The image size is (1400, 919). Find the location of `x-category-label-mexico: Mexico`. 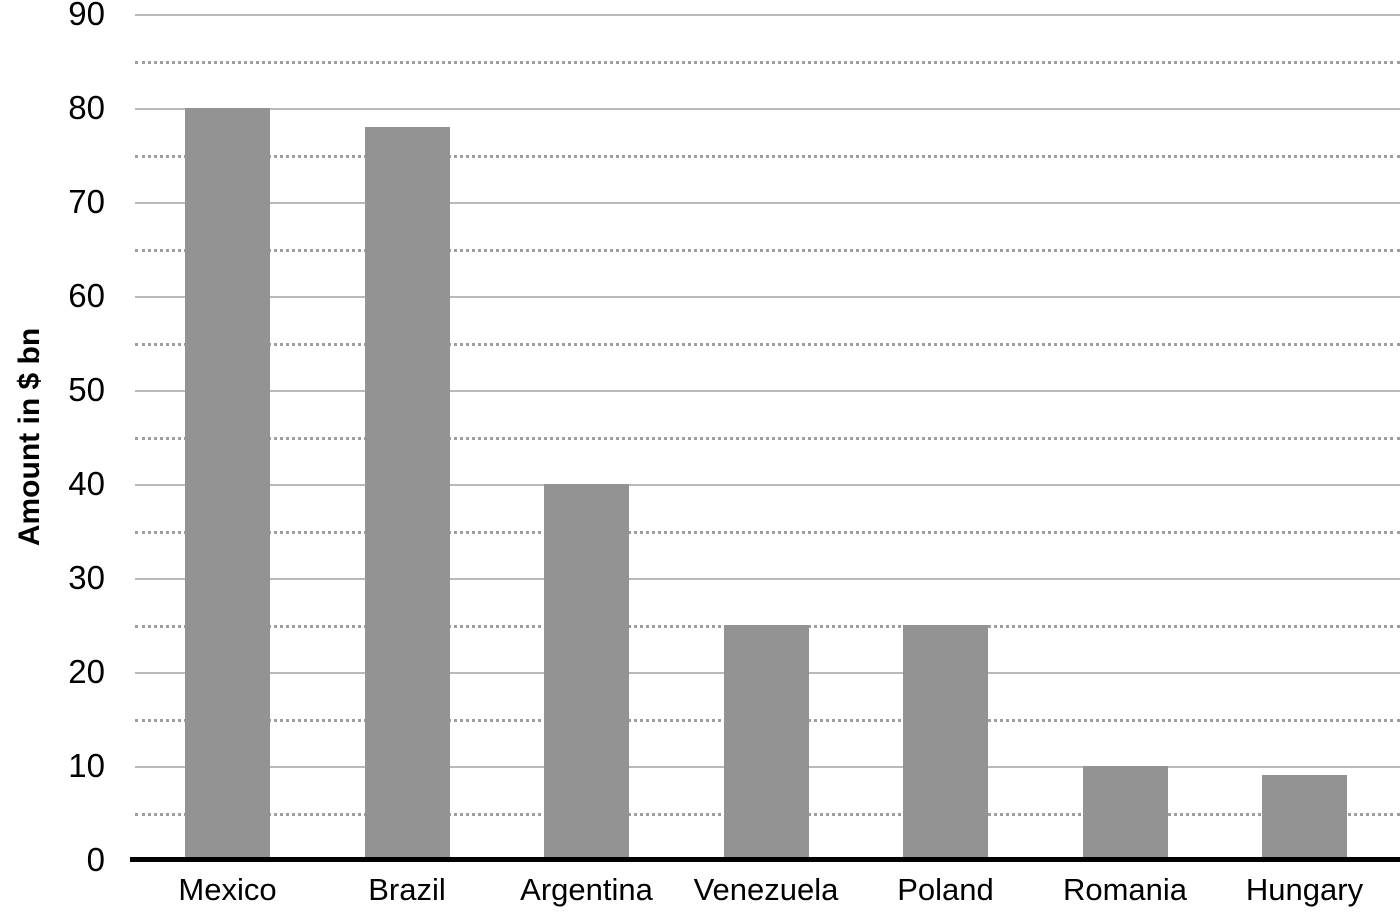

x-category-label-mexico: Mexico is located at coordinates (227, 889).